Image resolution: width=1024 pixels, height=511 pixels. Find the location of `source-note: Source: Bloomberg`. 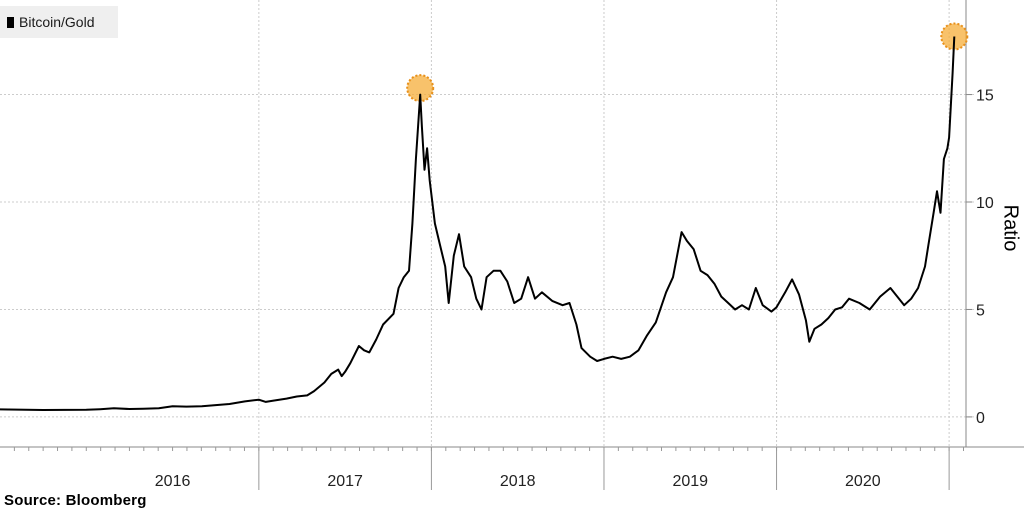

source-note: Source: Bloomberg is located at coordinates (75, 500).